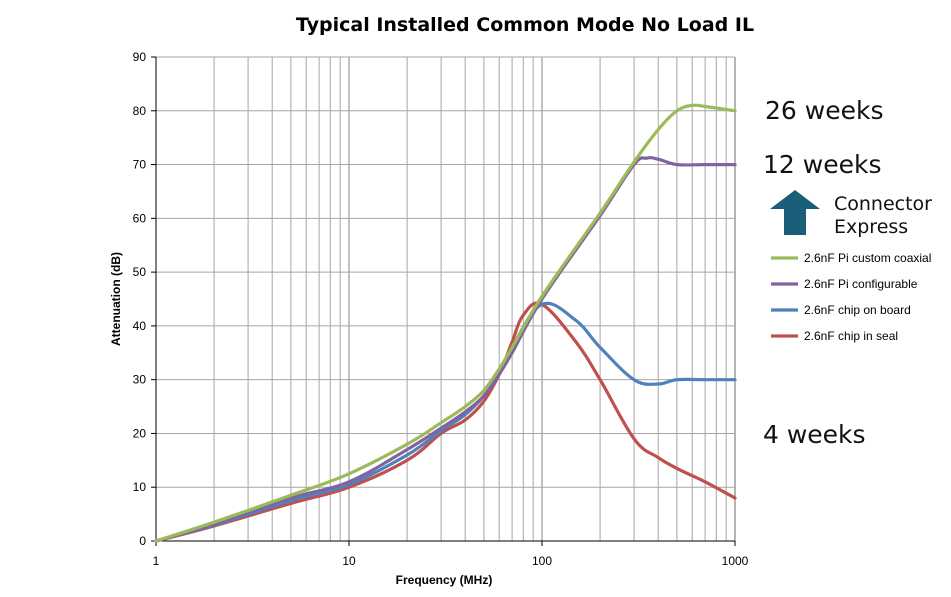  Describe the element at coordinates (824, 110) in the screenshot. I see `annotation-26-weeks: 26 weeks` at that location.